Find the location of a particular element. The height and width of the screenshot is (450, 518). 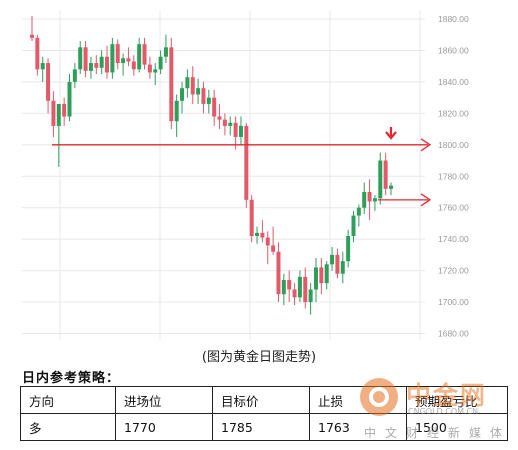

y-tick-label: 1800.00 is located at coordinates (453, 145).